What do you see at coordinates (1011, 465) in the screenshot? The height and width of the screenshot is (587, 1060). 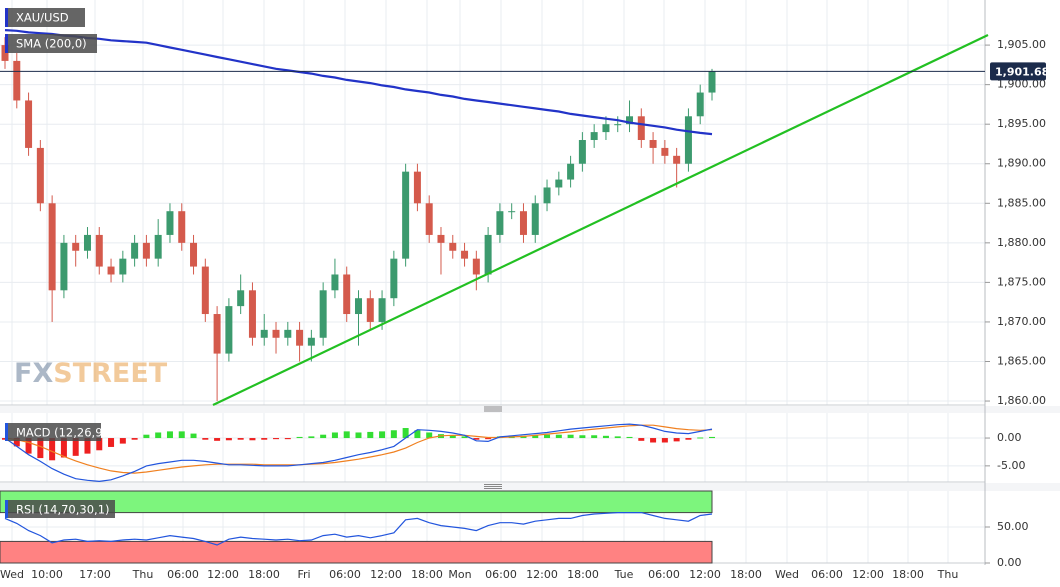 I see `y-tick-label: -5.00` at bounding box center [1011, 465].